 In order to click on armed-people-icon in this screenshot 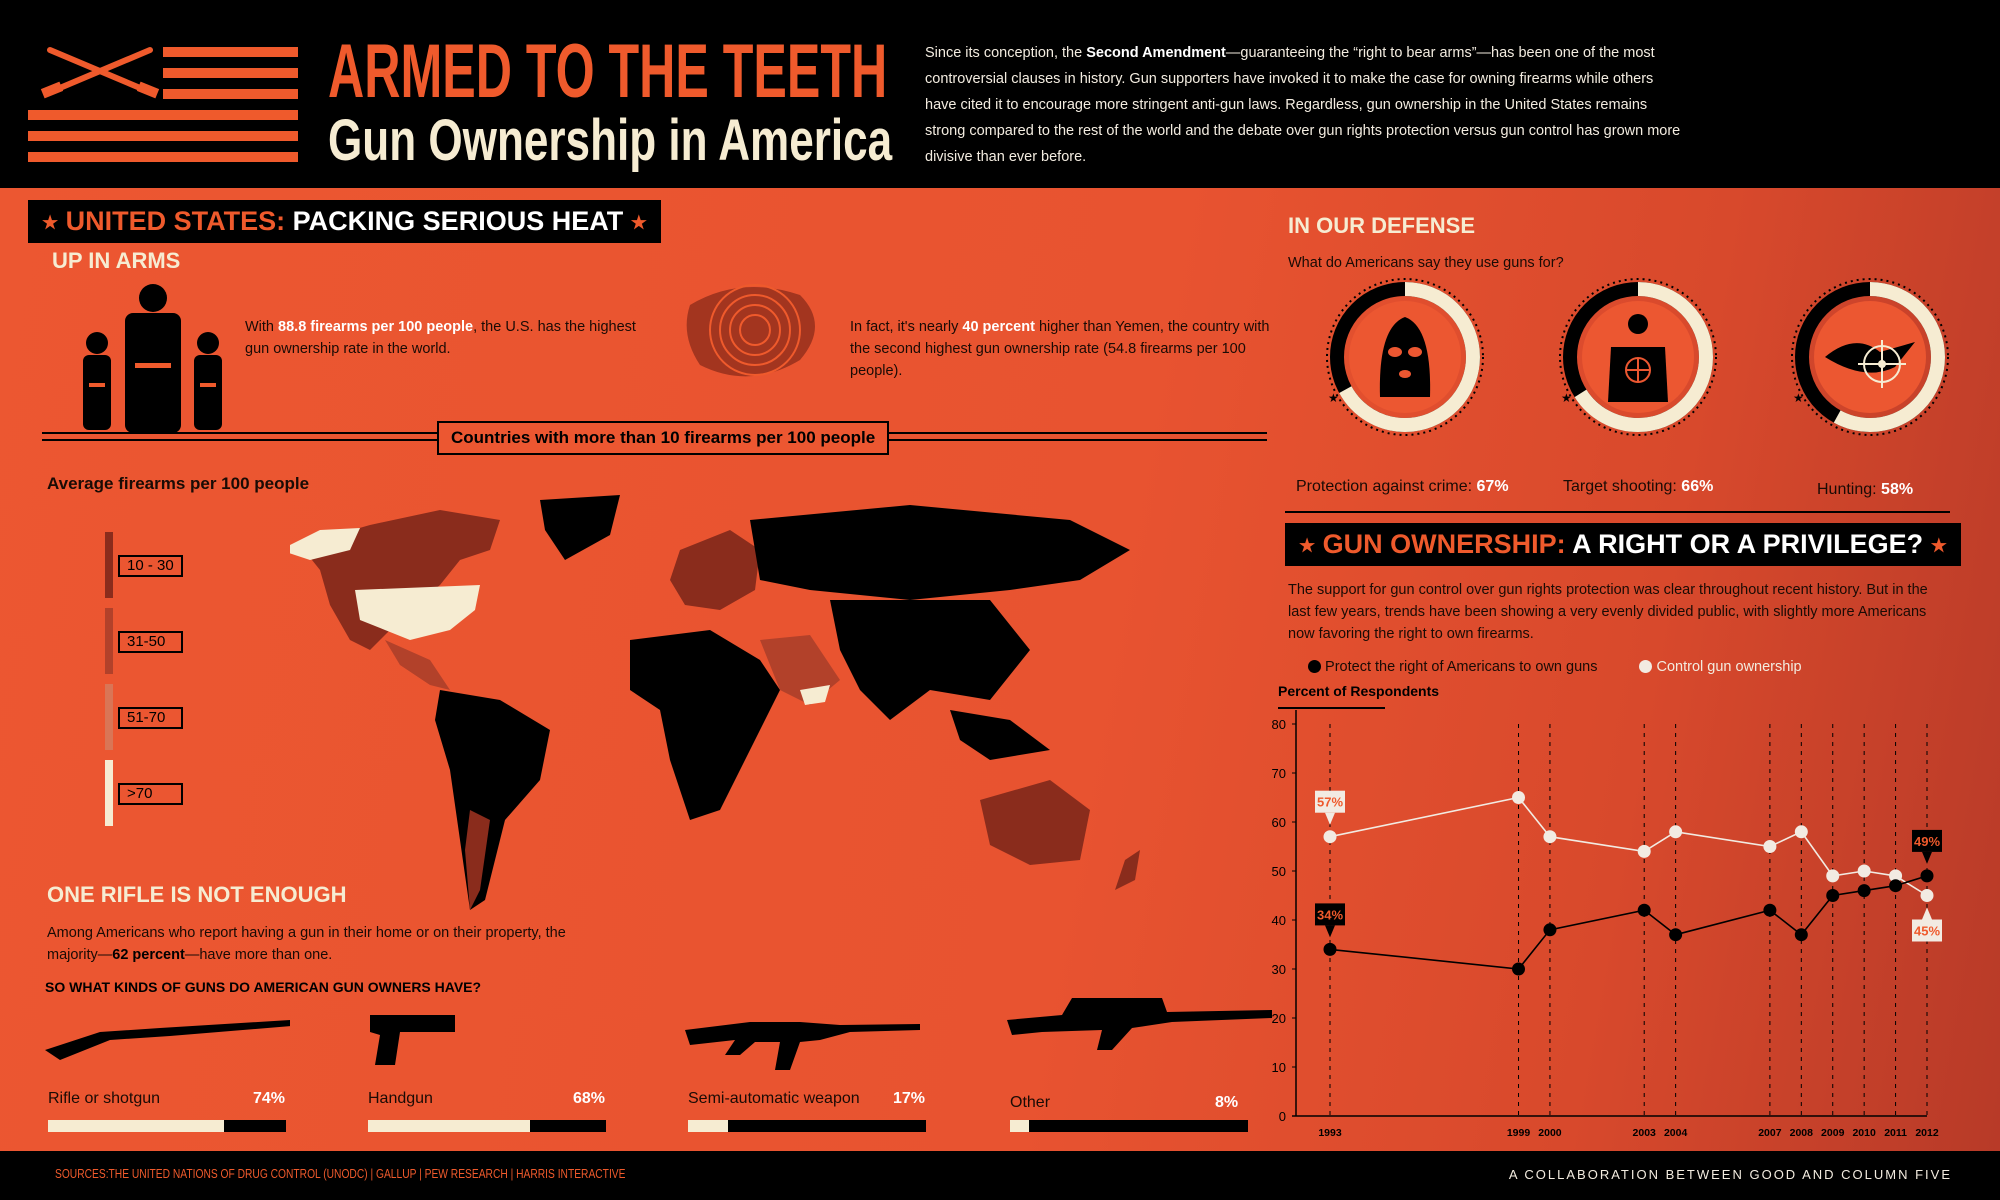, I will do `click(152, 358)`.